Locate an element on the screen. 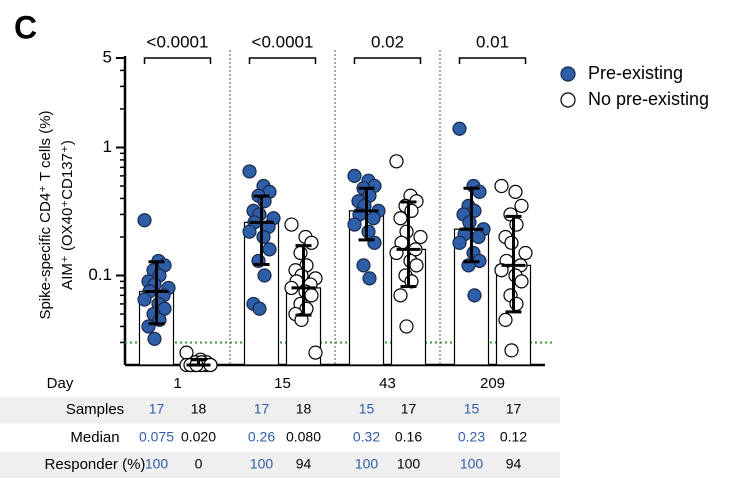  x-axis-label: Day is located at coordinates (60, 383).